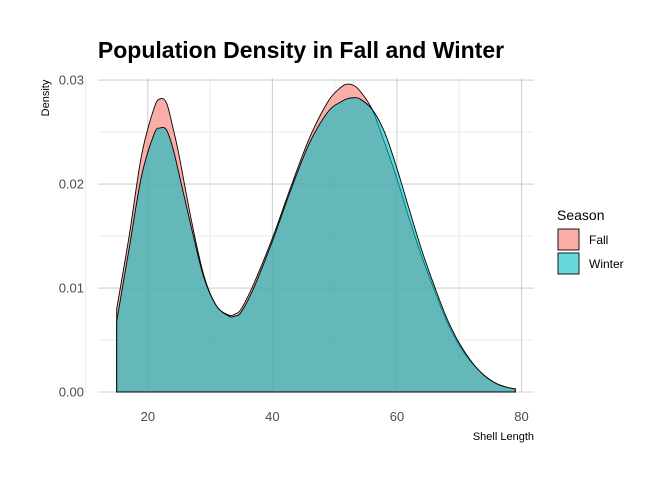 The width and height of the screenshot is (672, 485). What do you see at coordinates (503, 437) in the screenshot?
I see `x-axis-label: Shell Length` at bounding box center [503, 437].